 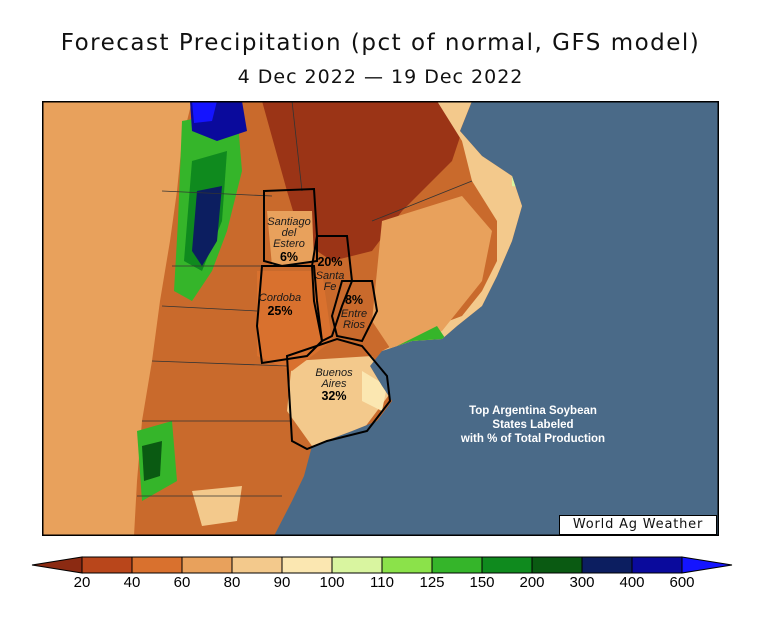 I want to click on dry-core, so click(x=367, y=181).